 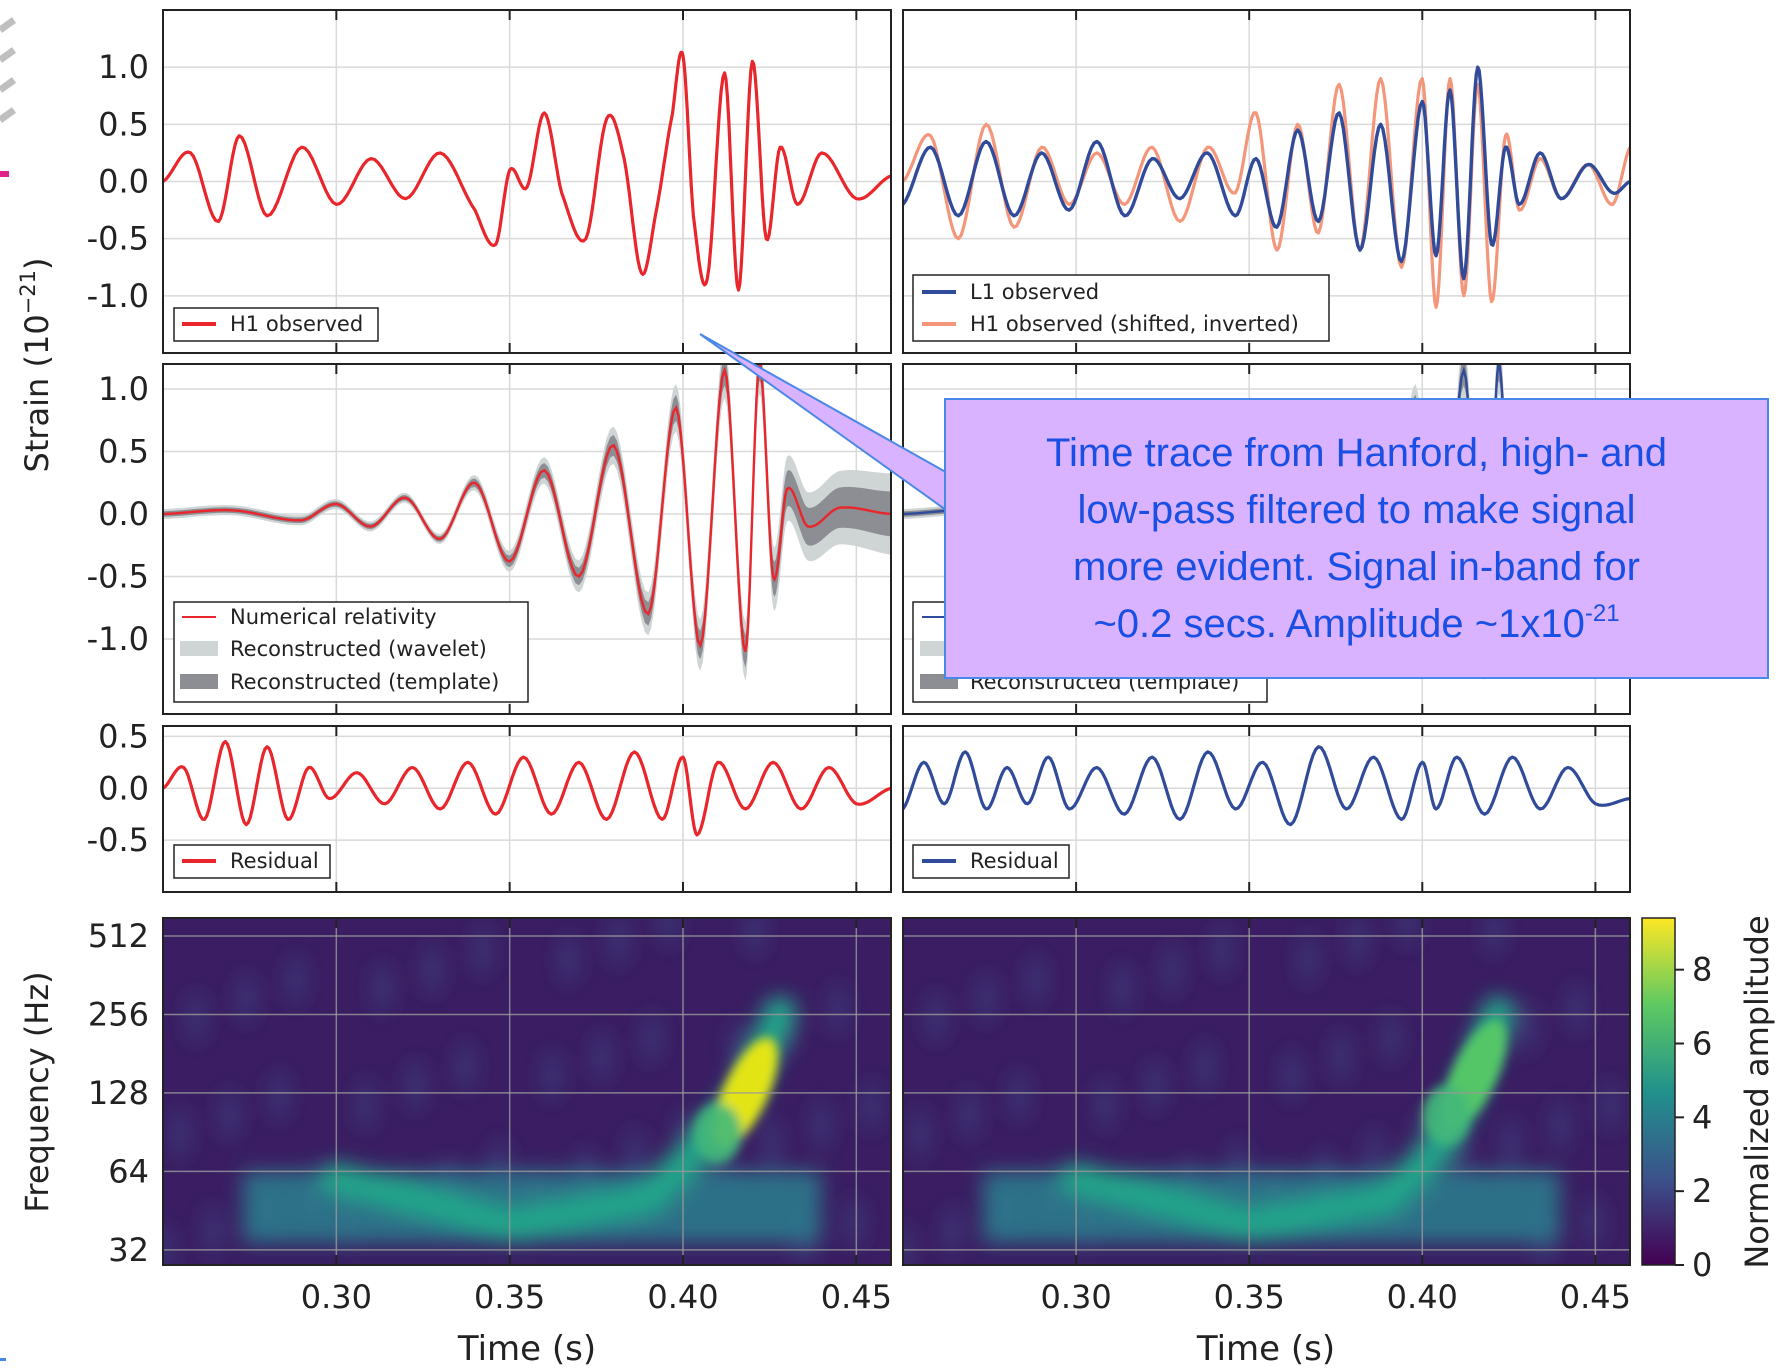 I want to click on panel-middle-left, so click(x=527, y=539).